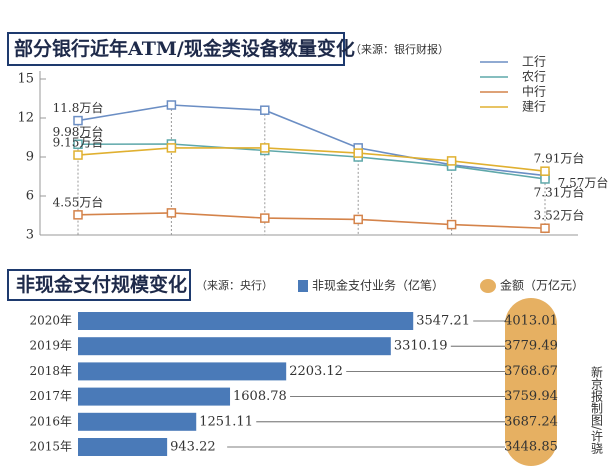 This screenshot has height=469, width=616. I want to click on legend-label: 金额（万亿元）, so click(542, 285).